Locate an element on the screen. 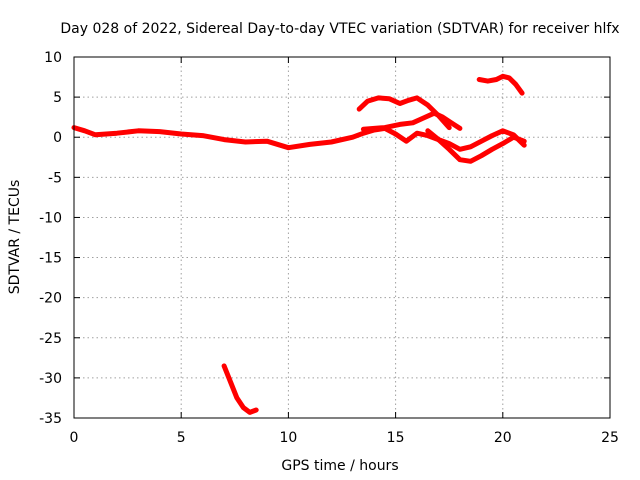 This screenshot has height=480, width=640. y-tick-label: -5 is located at coordinates (55, 178).